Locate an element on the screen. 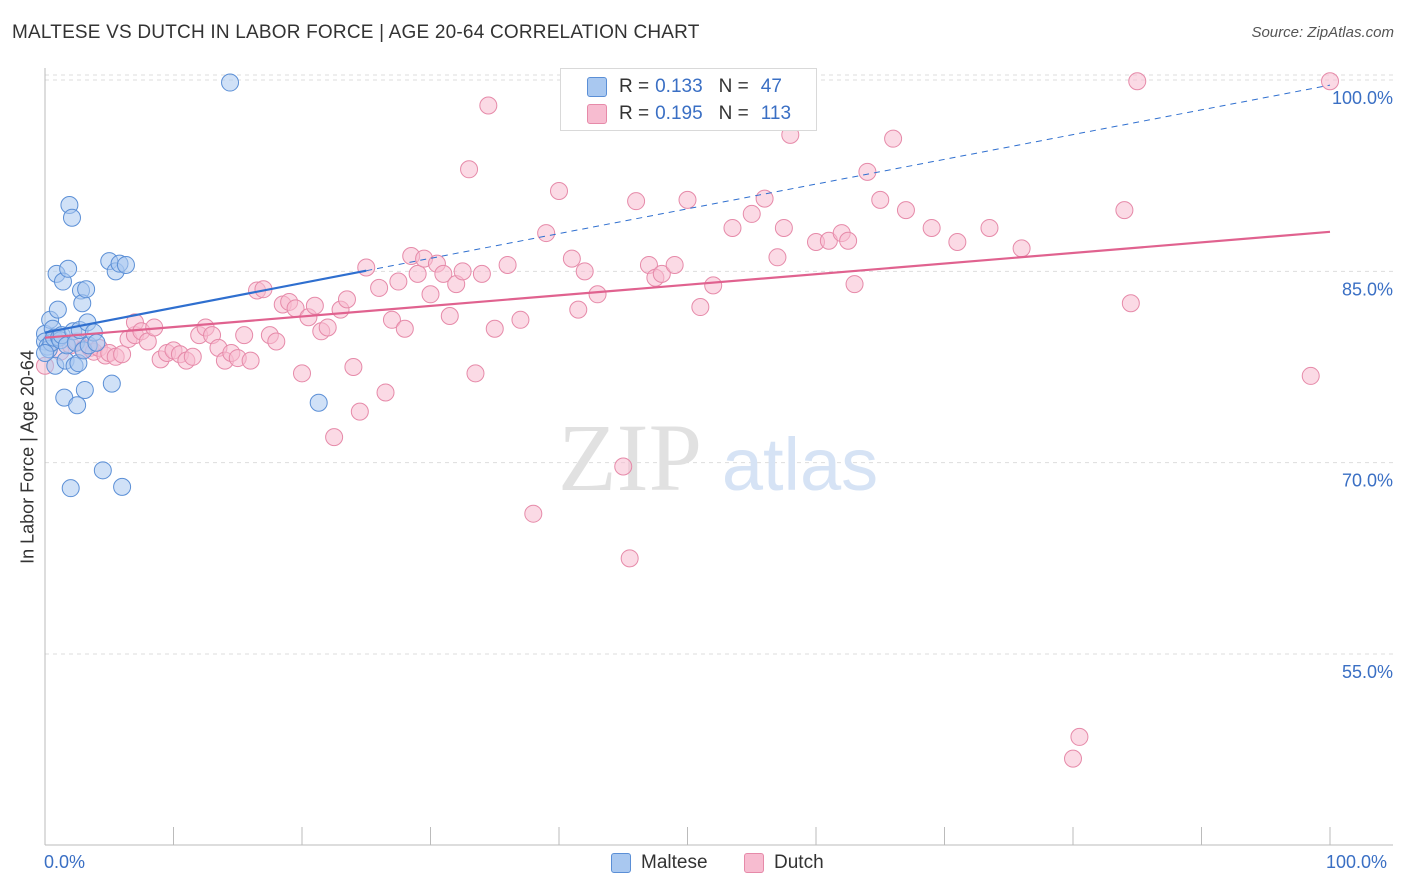 This screenshot has height=892, width=1406. y-tick-label: 55.0% is located at coordinates (1367, 672).